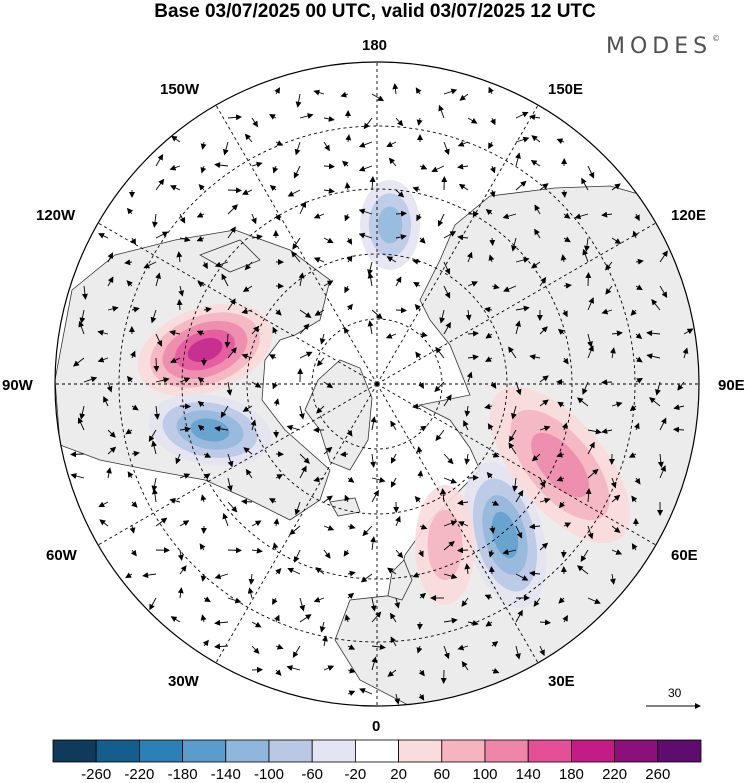  Describe the element at coordinates (571, 774) in the screenshot. I see `colorbar-tick-label: 180` at that location.